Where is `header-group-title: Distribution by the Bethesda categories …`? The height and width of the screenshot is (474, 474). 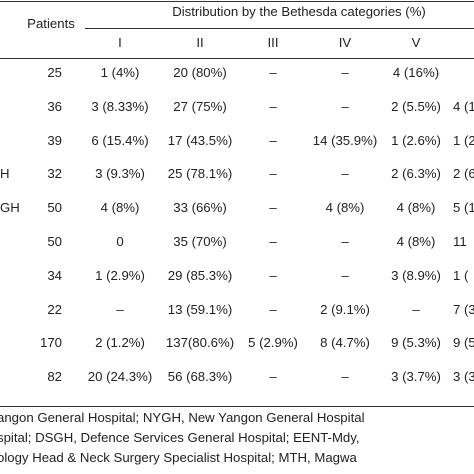 header-group-title: Distribution by the Bethesda categories … is located at coordinates (299, 11).